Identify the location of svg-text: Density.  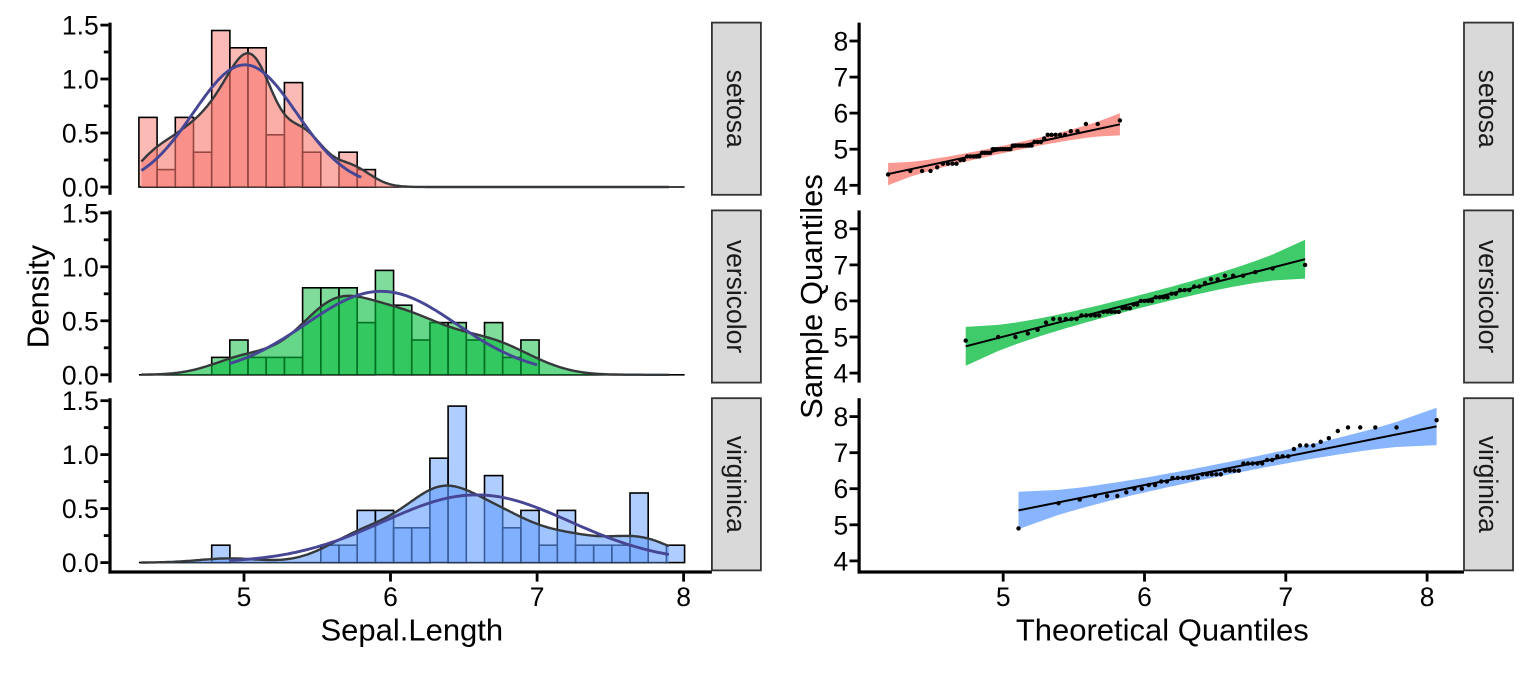
(37, 296).